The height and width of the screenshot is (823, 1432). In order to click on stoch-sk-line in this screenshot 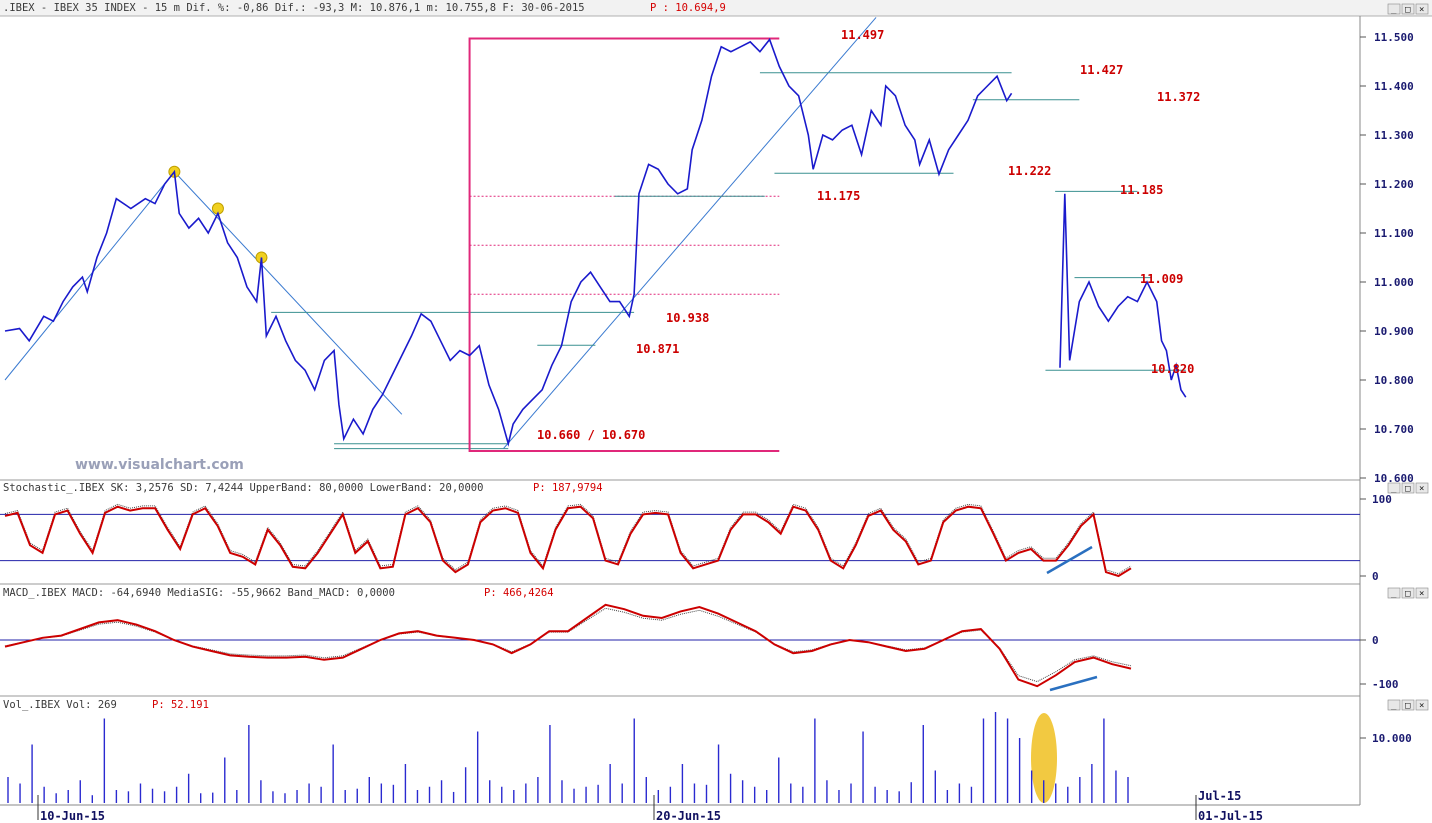, I will do `click(568, 541)`.